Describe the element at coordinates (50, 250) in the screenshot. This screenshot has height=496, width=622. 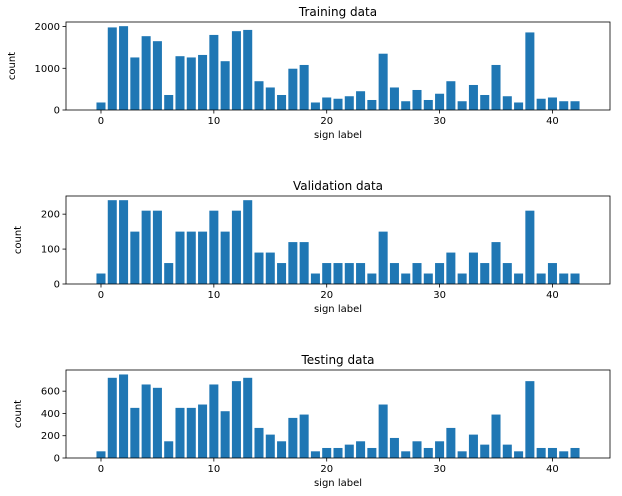
I see `y-tick-label: 100` at that location.